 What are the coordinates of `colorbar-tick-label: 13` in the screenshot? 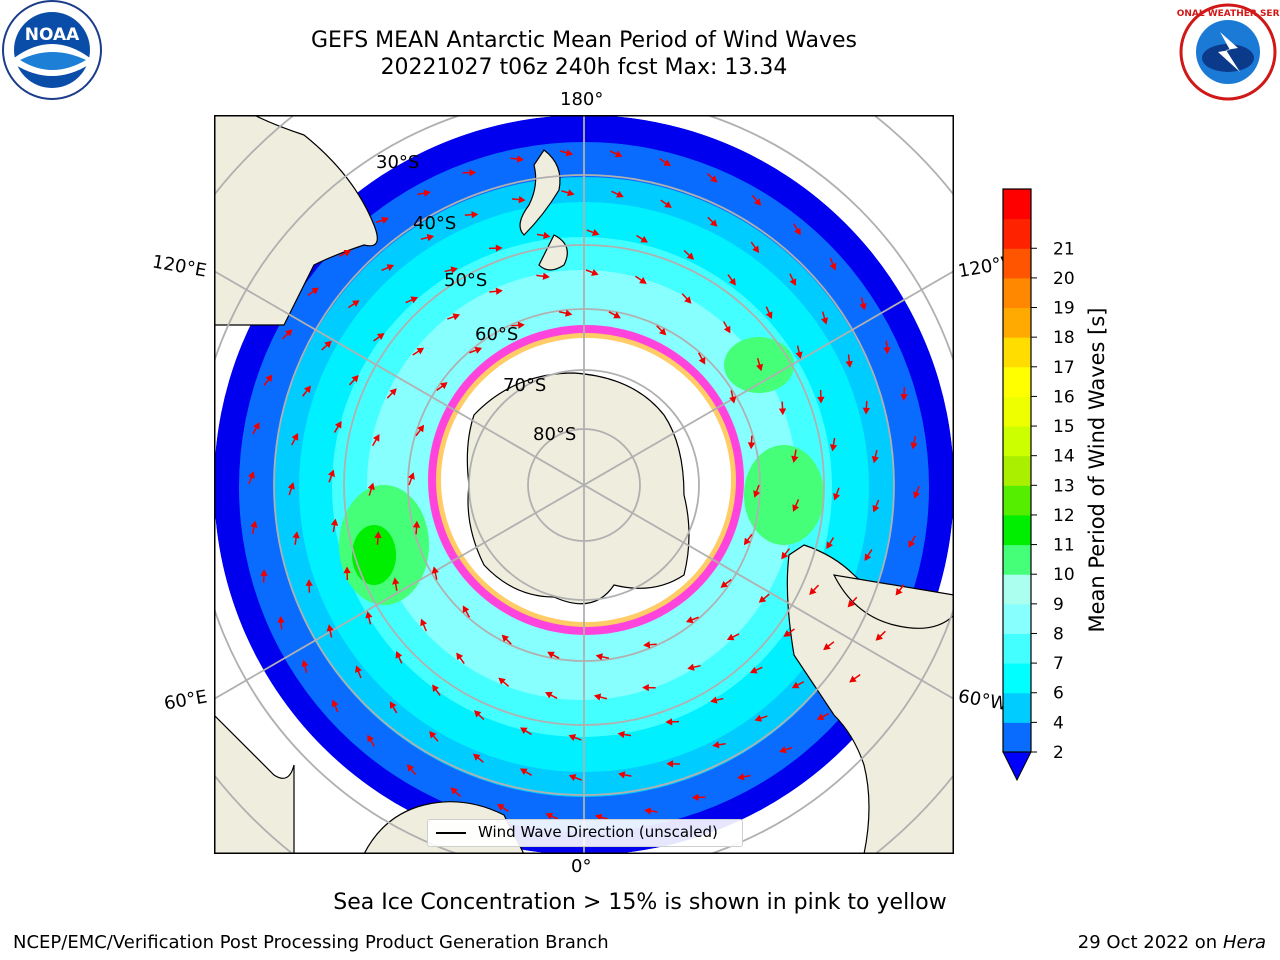 It's located at (1064, 486).